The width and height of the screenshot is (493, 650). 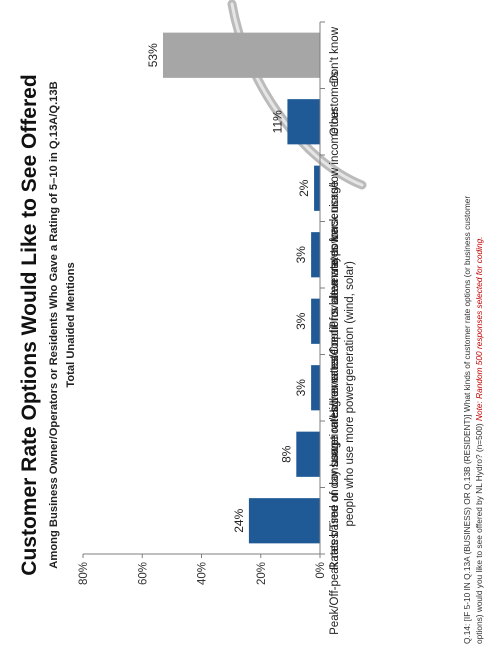 I want to click on bar-value-label: 24%, so click(x=239, y=520).